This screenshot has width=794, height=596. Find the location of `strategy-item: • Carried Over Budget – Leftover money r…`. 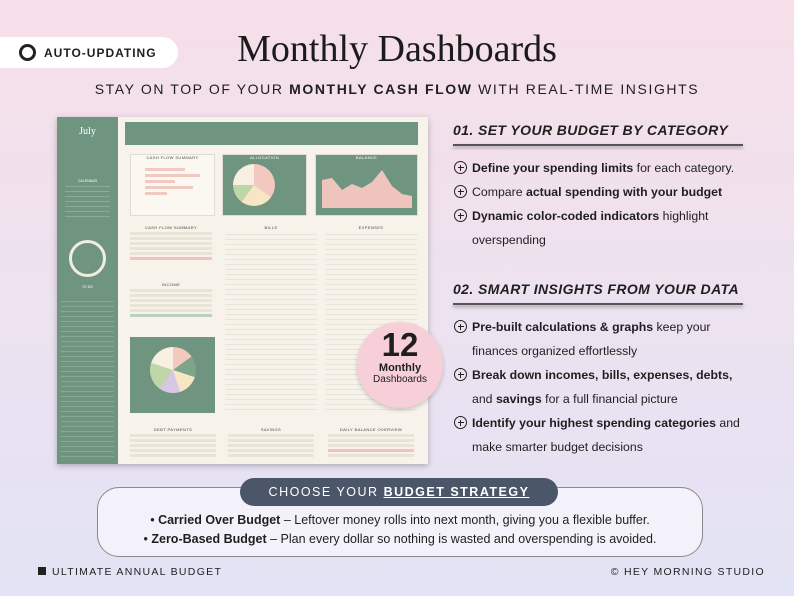

strategy-item: • Carried Over Budget – Leftover money r… is located at coordinates (400, 520).